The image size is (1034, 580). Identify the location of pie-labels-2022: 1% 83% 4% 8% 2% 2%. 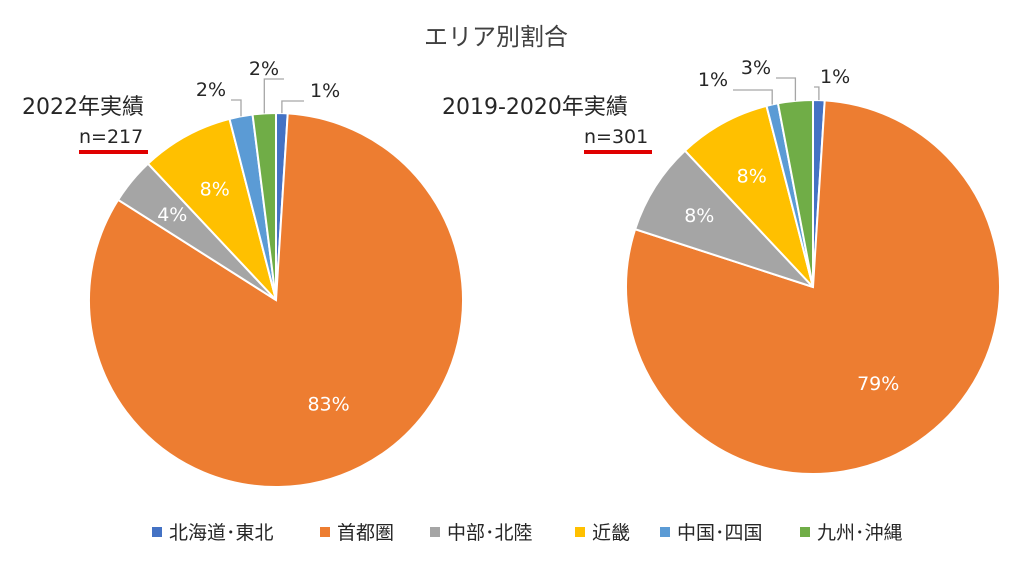
(253, 236).